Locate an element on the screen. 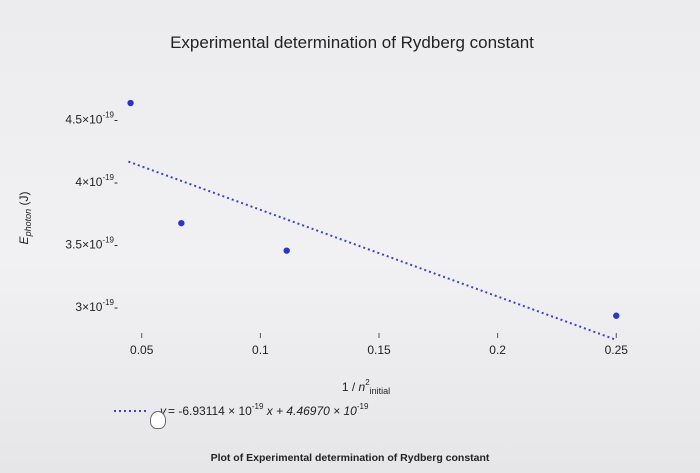 The width and height of the screenshot is (700, 473). x-tick-label: 0.1 is located at coordinates (260, 350).